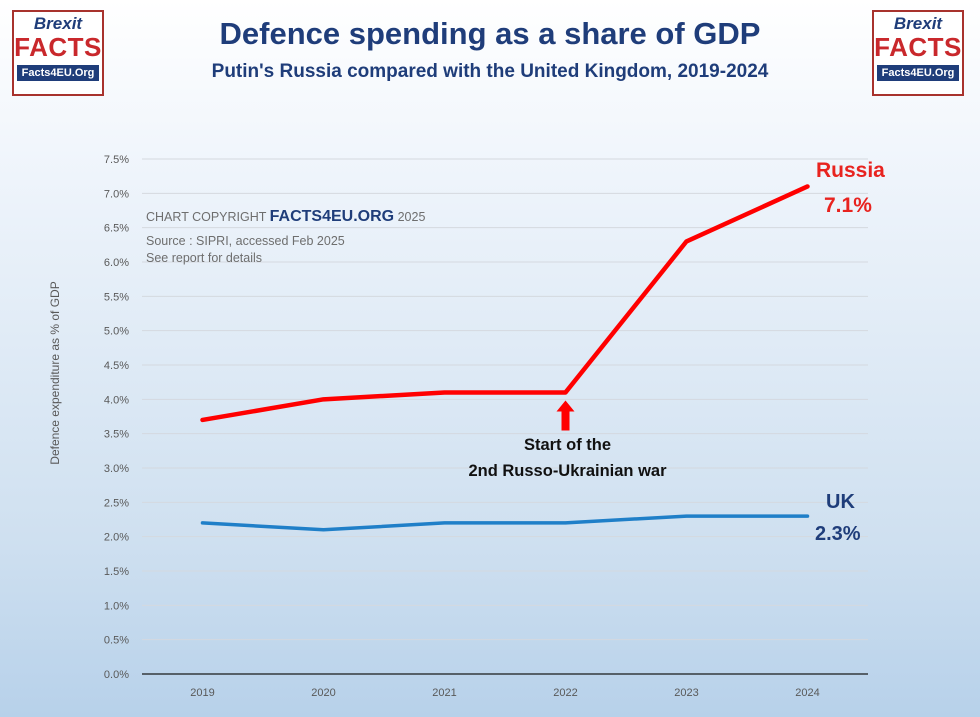 This screenshot has height=717, width=980. I want to click on y-tick-label: 3.0%, so click(116, 469).